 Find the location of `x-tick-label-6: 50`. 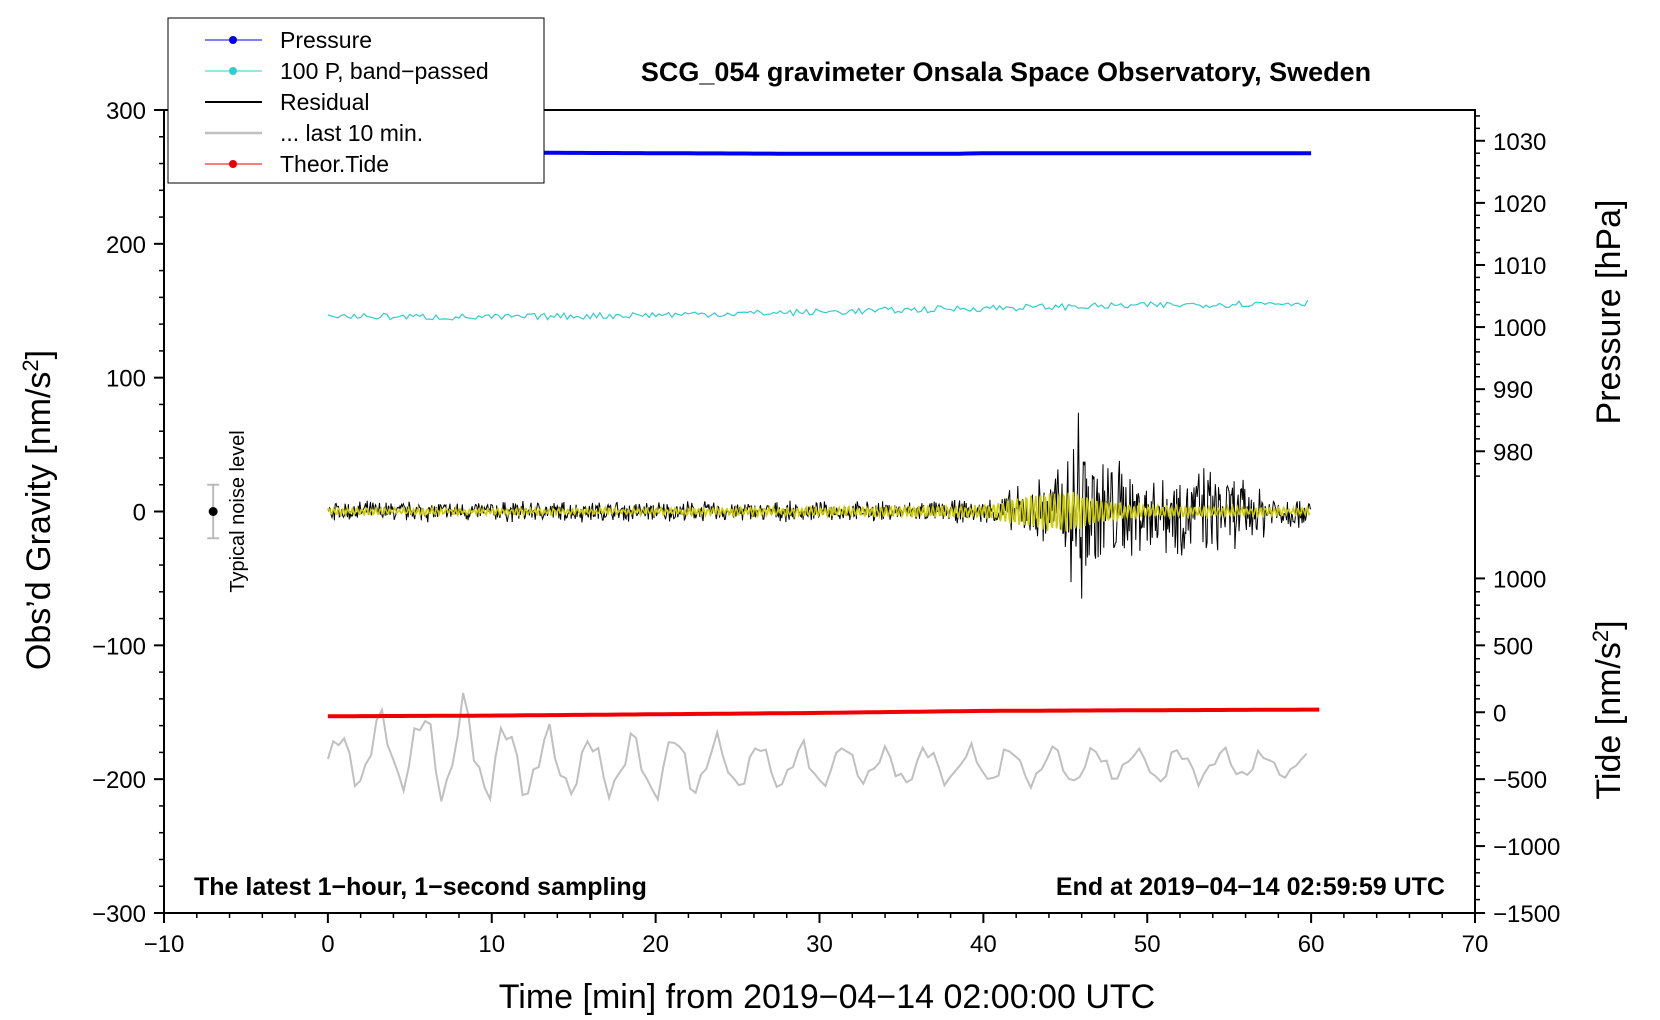

x-tick-label-6: 50 is located at coordinates (1147, 944).